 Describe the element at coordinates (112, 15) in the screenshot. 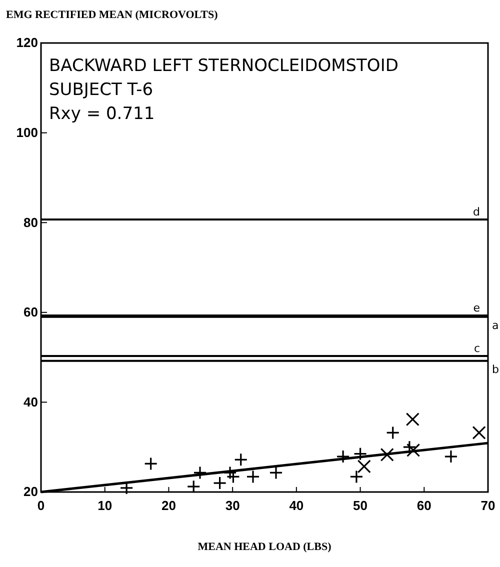

I see `y-axis-title: EMG RECTIFIED MEAN (MICROVOLTS)` at that location.